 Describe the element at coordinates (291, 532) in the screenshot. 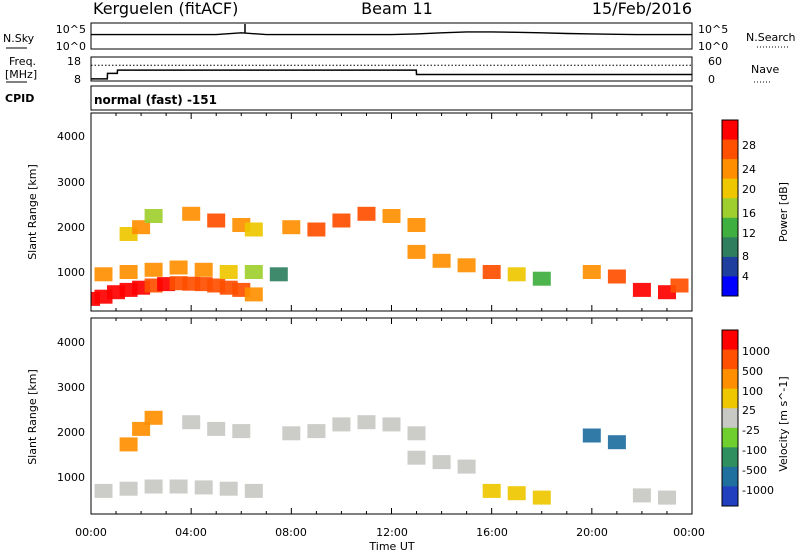

I see `xtick-0800: 08:00` at that location.